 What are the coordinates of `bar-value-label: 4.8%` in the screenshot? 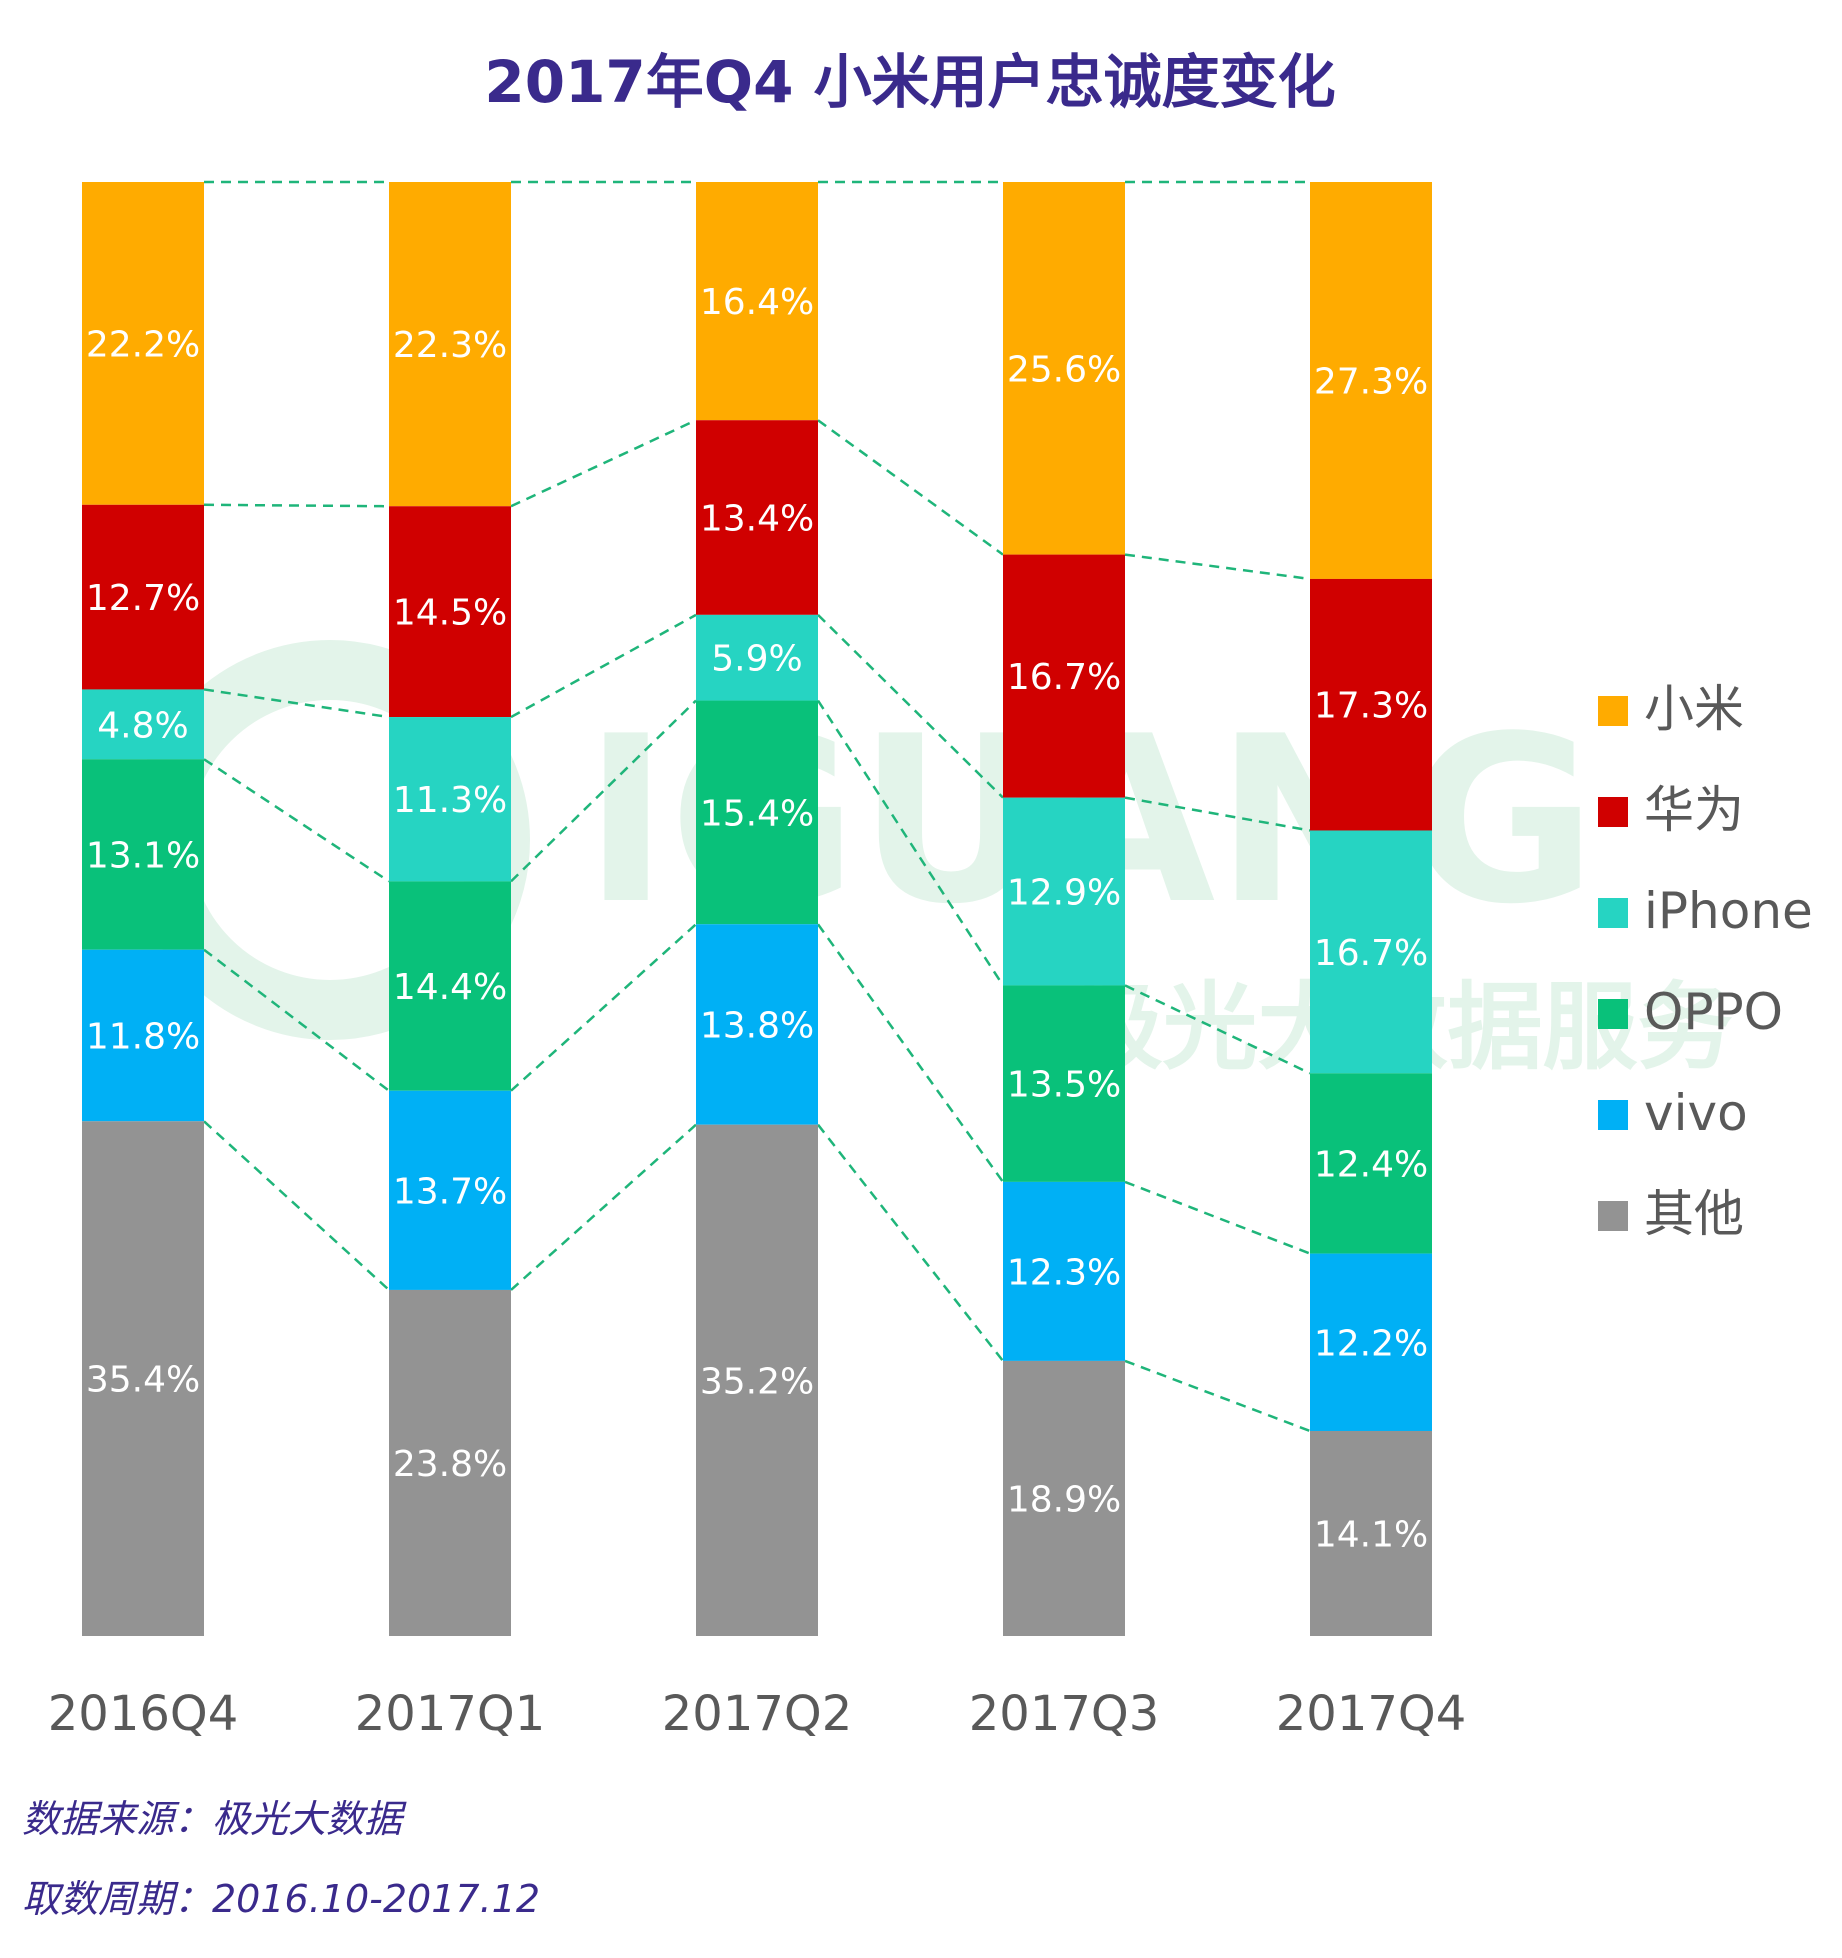 It's located at (142, 725).